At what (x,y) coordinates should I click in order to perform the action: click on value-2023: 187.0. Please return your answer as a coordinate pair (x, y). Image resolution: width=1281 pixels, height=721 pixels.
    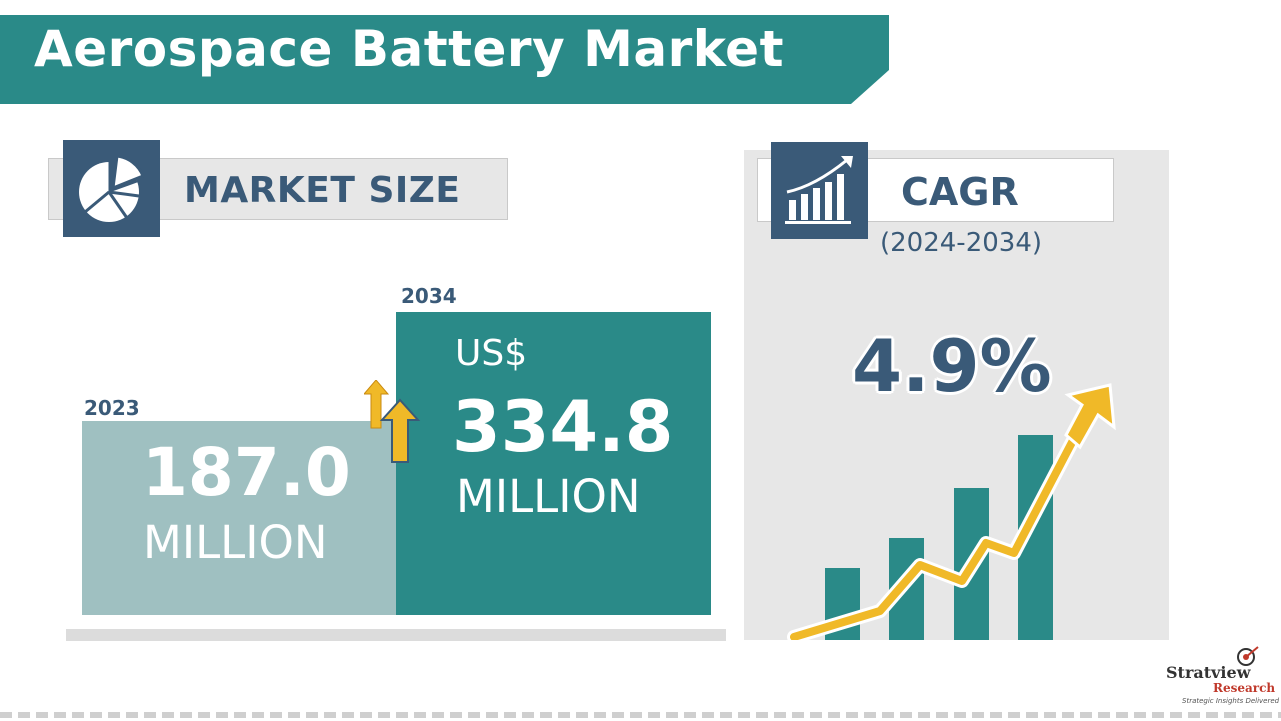
    Looking at the image, I should click on (246, 472).